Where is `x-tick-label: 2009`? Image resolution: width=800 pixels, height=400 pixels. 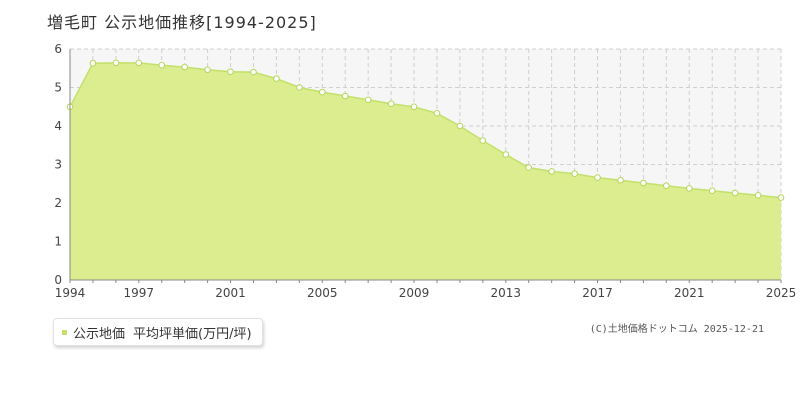 x-tick-label: 2009 is located at coordinates (414, 293).